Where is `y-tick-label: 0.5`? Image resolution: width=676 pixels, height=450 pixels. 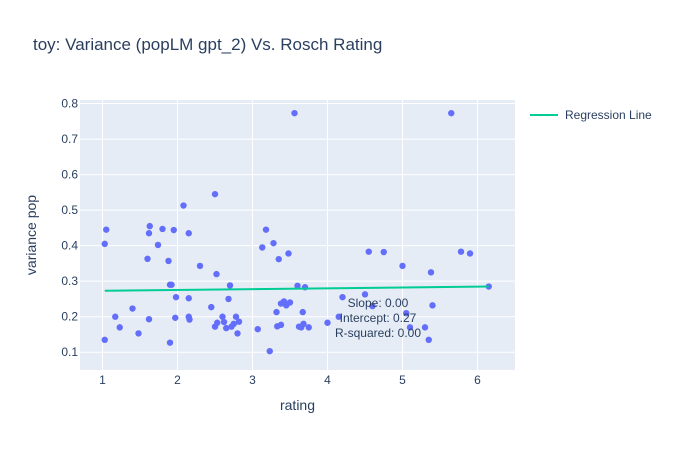
y-tick-label: 0.5 is located at coordinates (69, 210).